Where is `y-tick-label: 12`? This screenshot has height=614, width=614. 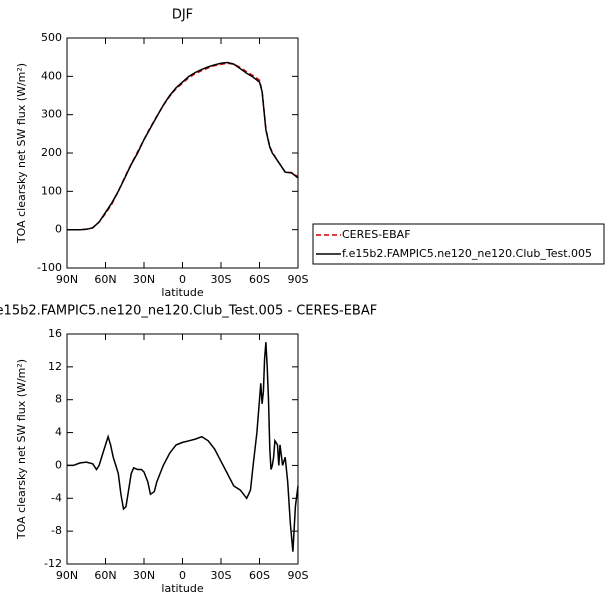
y-tick-label: 12 is located at coordinates (55, 366).